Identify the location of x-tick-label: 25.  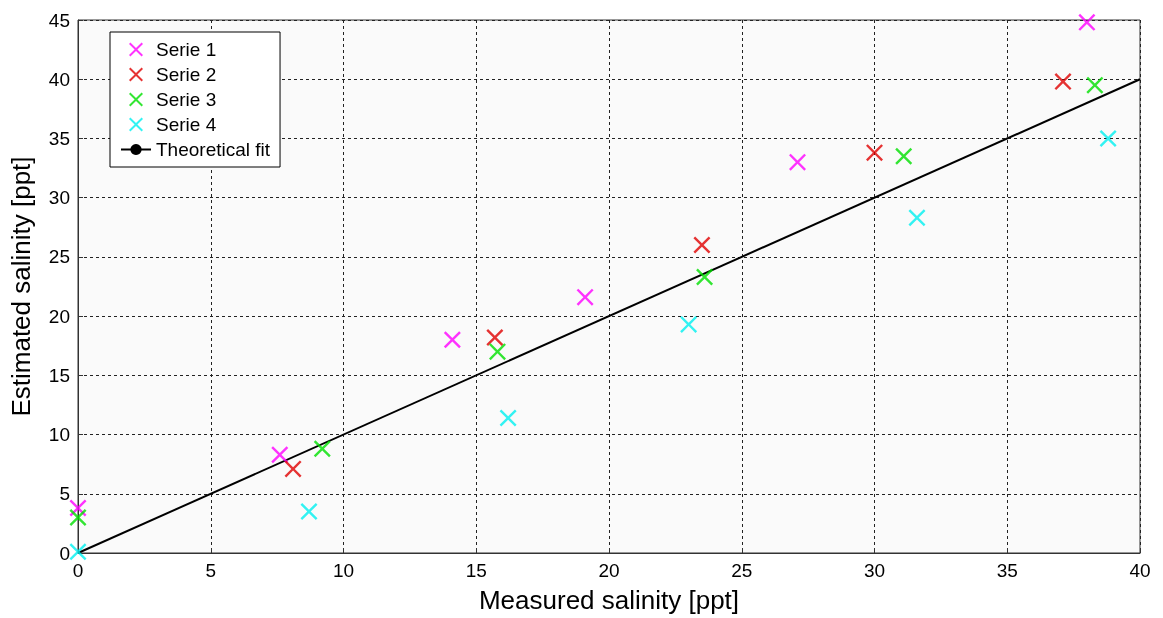
(742, 570).